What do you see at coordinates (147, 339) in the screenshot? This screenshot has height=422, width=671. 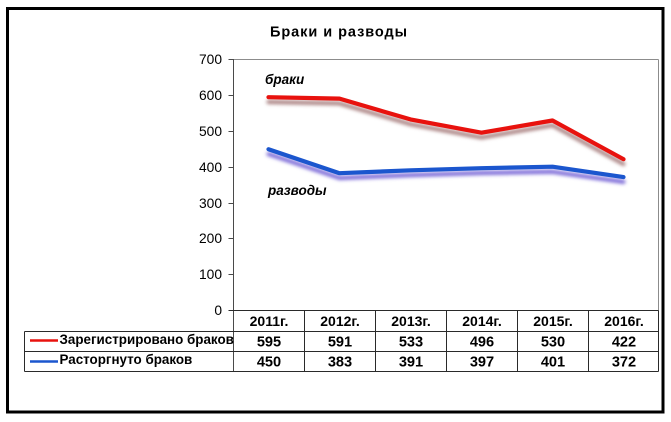 I see `svg-text: Зарегистрировано браков` at bounding box center [147, 339].